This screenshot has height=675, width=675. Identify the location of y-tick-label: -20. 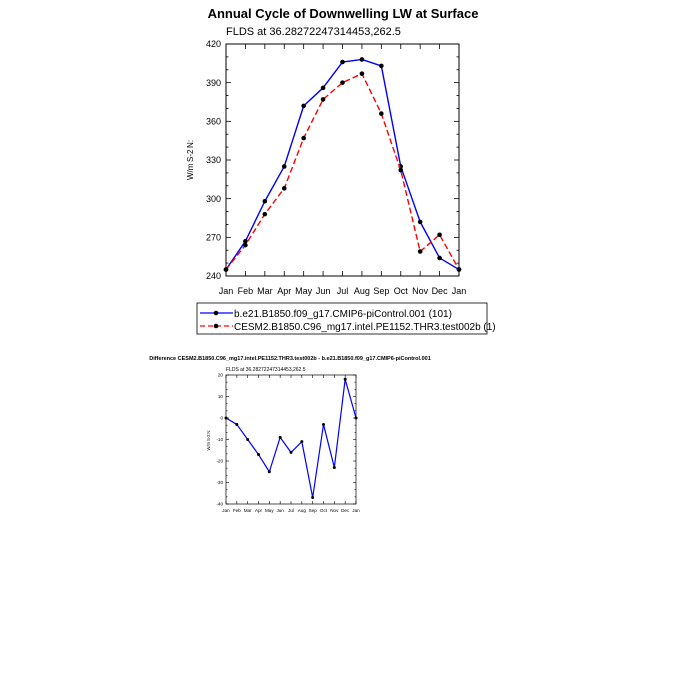
(219, 461).